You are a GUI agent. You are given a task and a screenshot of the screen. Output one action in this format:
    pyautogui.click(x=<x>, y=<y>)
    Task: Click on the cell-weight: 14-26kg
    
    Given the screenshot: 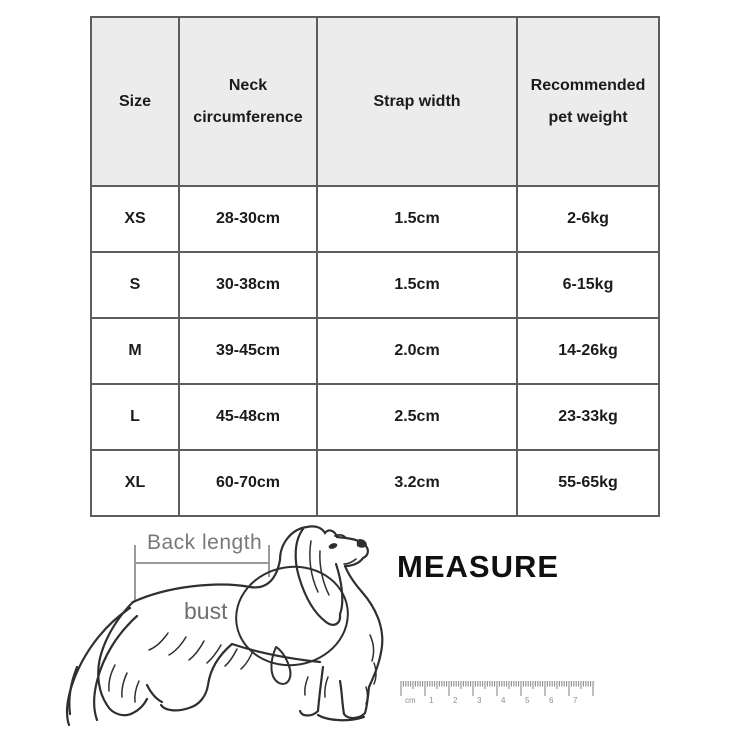 What is the action you would take?
    pyautogui.click(x=588, y=351)
    